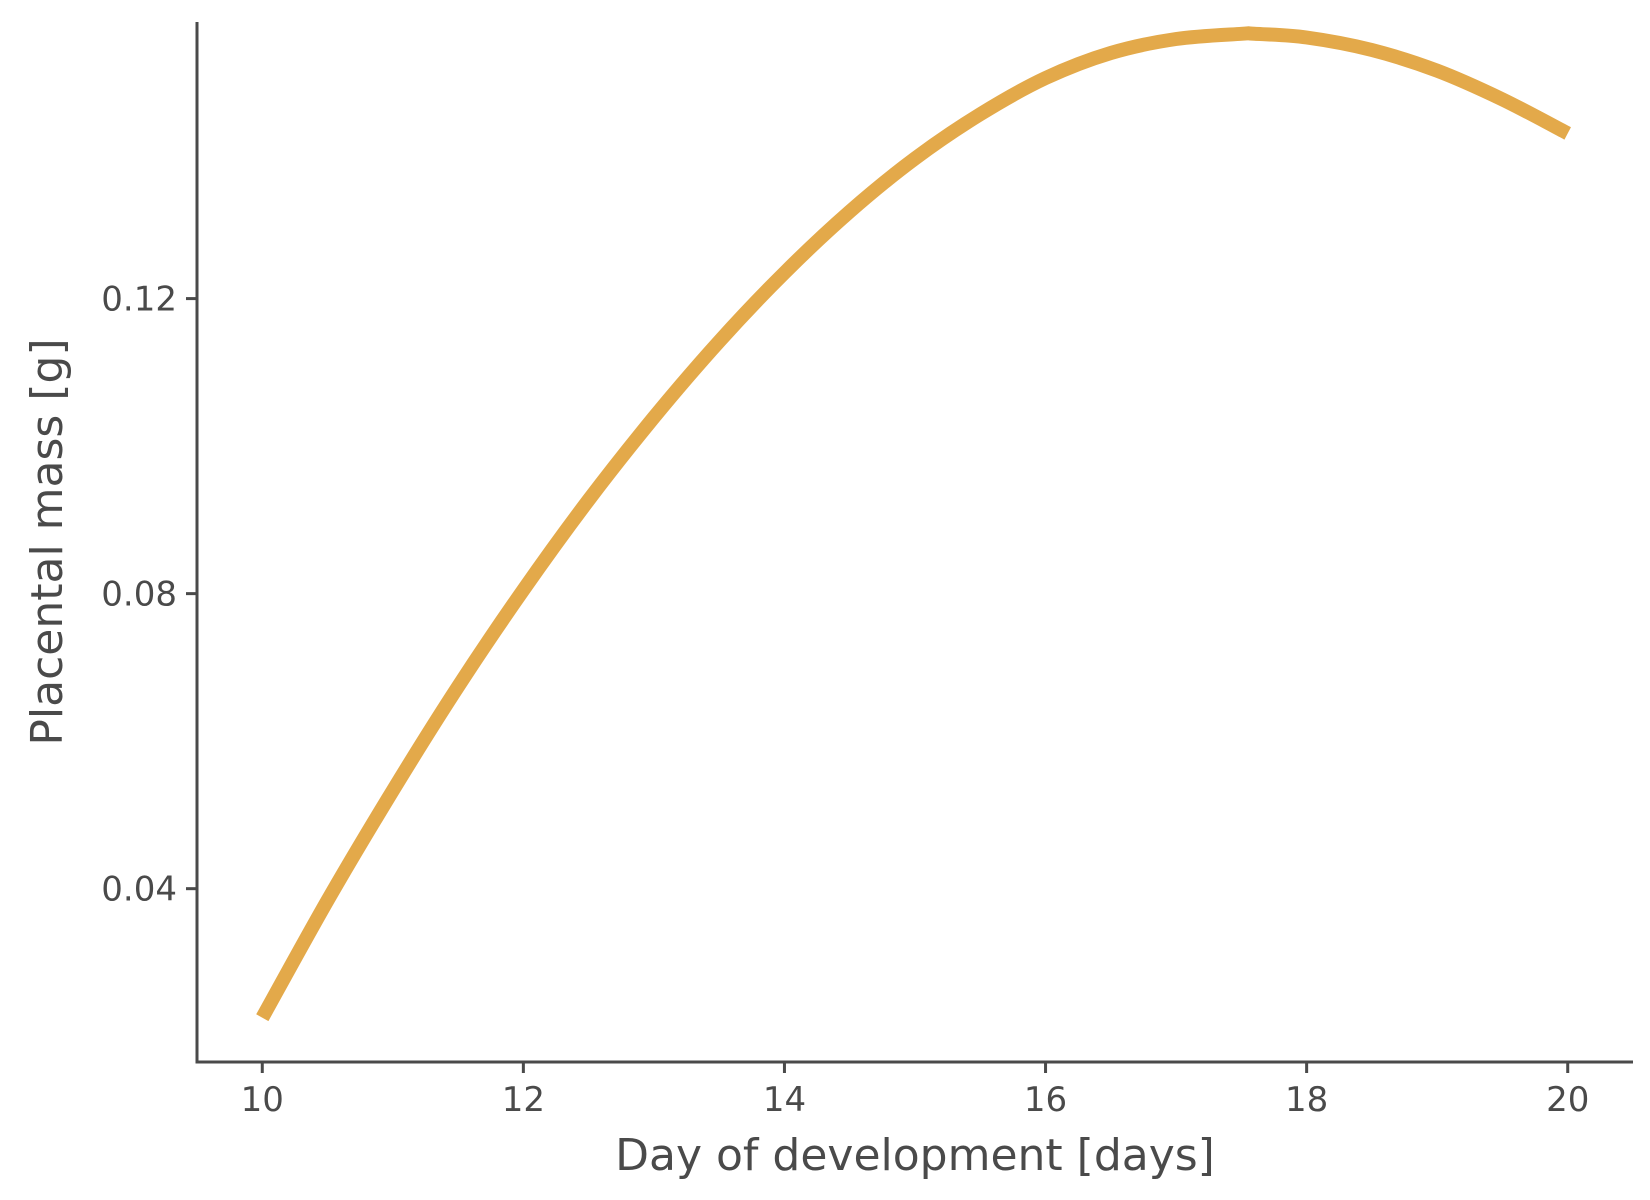 The height and width of the screenshot is (1200, 1650). Describe the element at coordinates (139, 300) in the screenshot. I see `y-tick-label: 0.12` at that location.